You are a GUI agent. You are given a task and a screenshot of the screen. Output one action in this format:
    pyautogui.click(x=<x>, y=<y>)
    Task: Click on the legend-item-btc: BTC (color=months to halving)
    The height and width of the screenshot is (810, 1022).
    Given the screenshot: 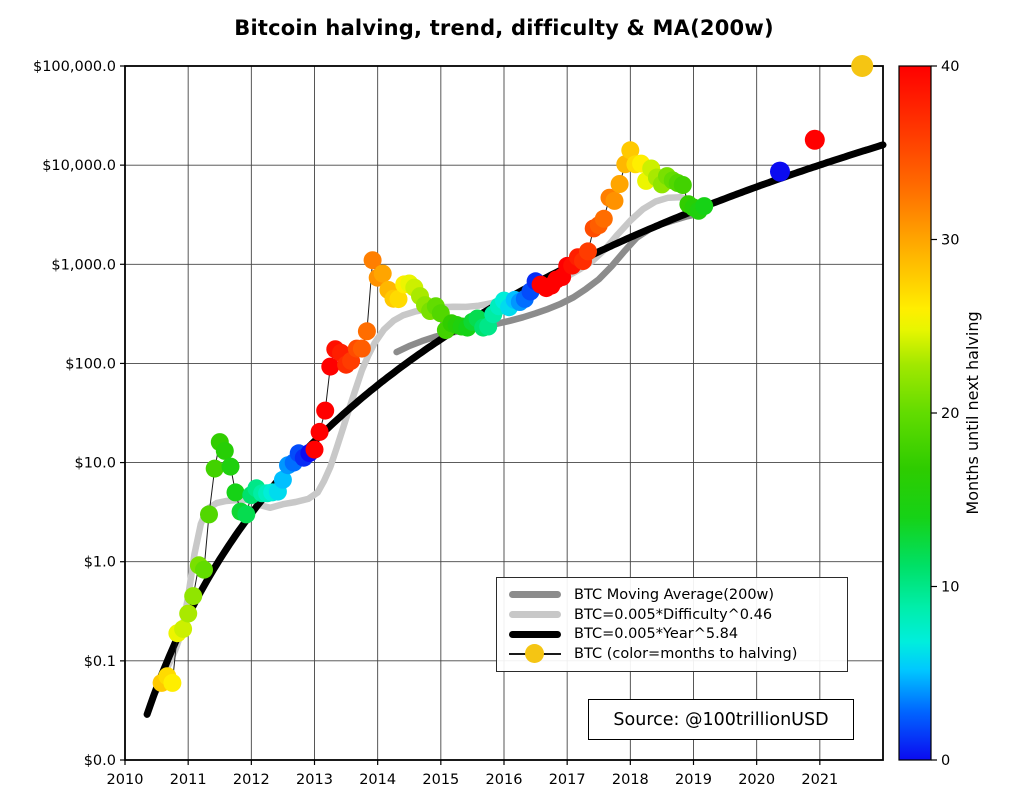 What is the action you would take?
    pyautogui.click(x=673, y=654)
    